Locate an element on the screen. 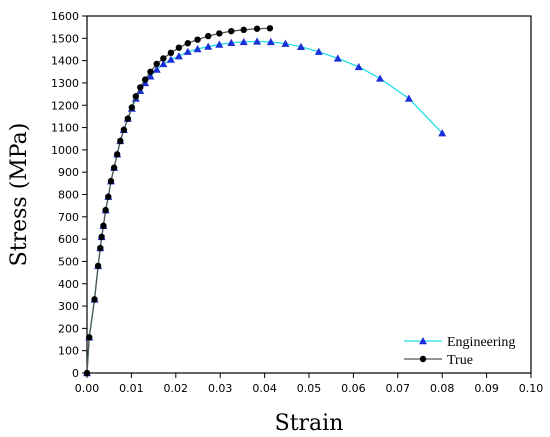  y-tick-label: 700 is located at coordinates (68, 217).